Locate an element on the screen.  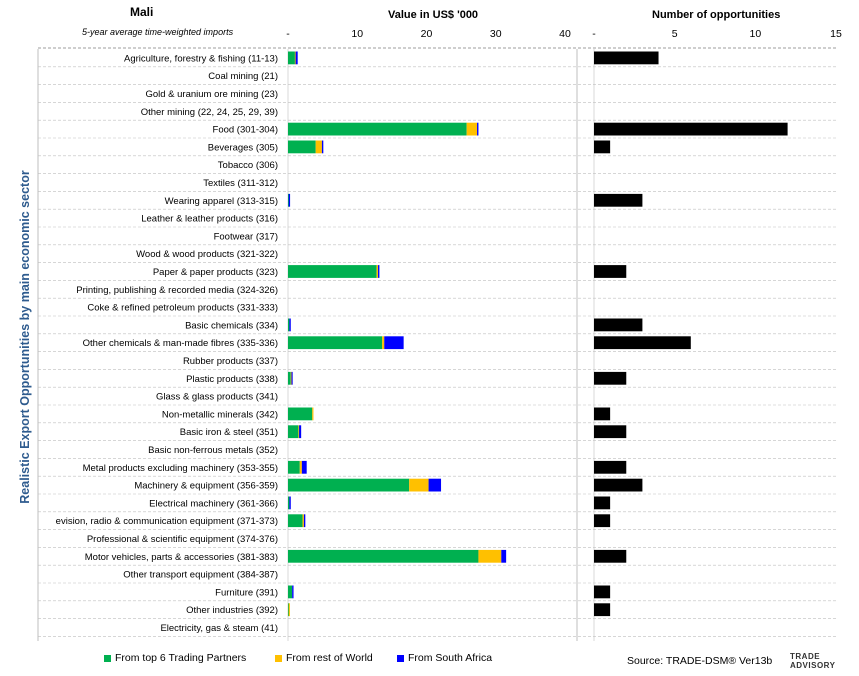
logo-line2: ADVISORY is located at coordinates (813, 665).